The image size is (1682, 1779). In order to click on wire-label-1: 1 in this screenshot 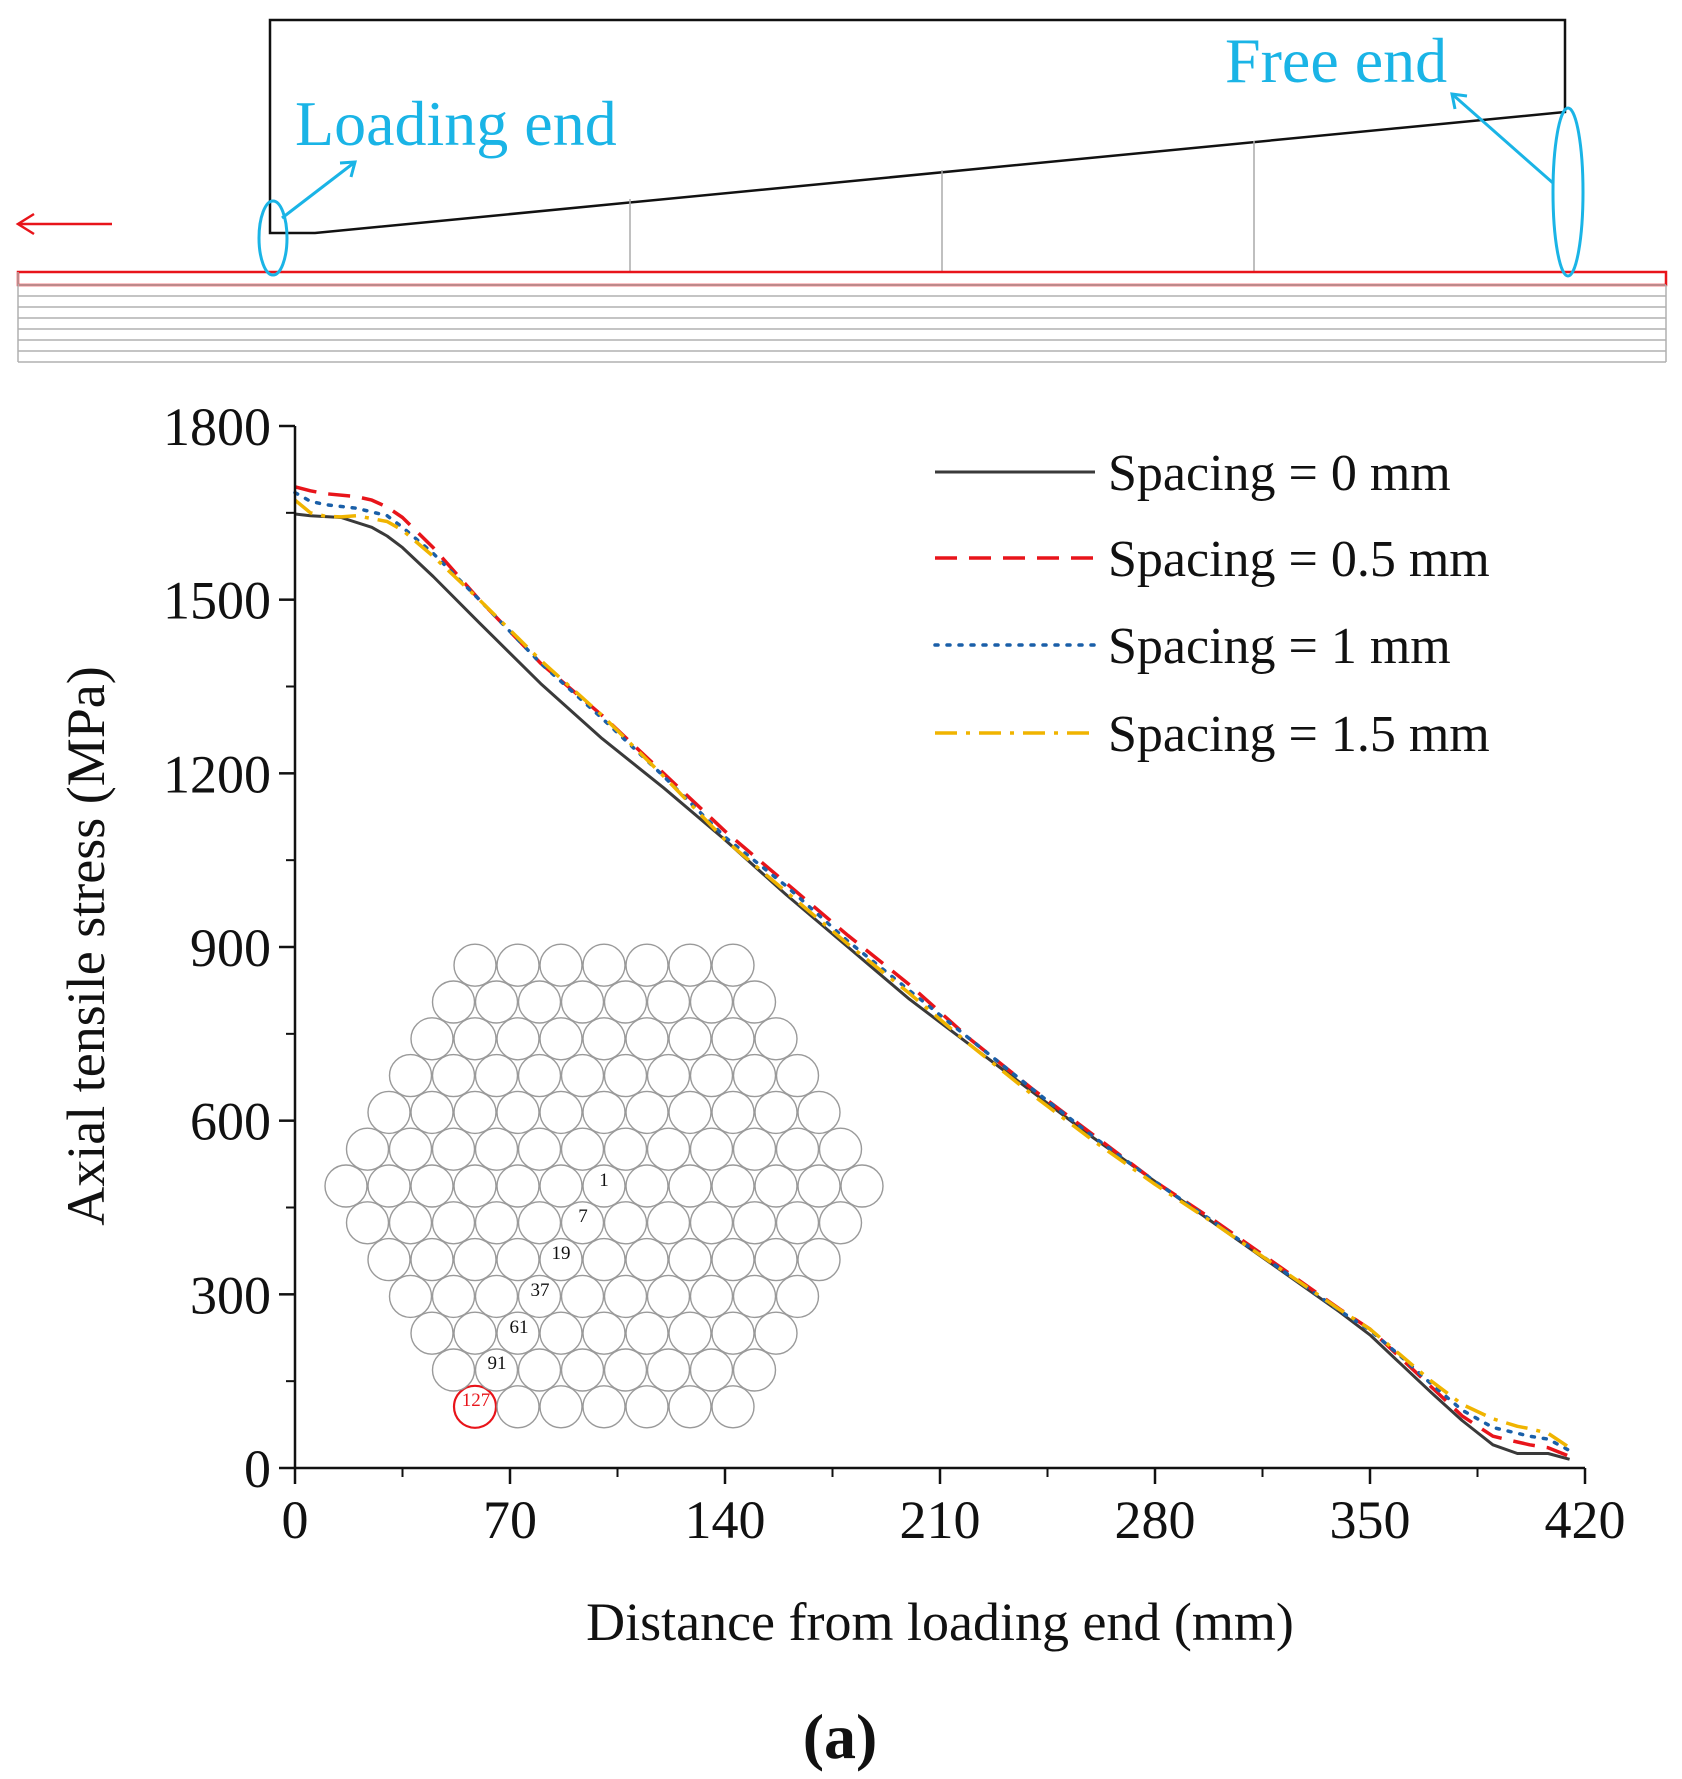, I will do `click(604, 1180)`.